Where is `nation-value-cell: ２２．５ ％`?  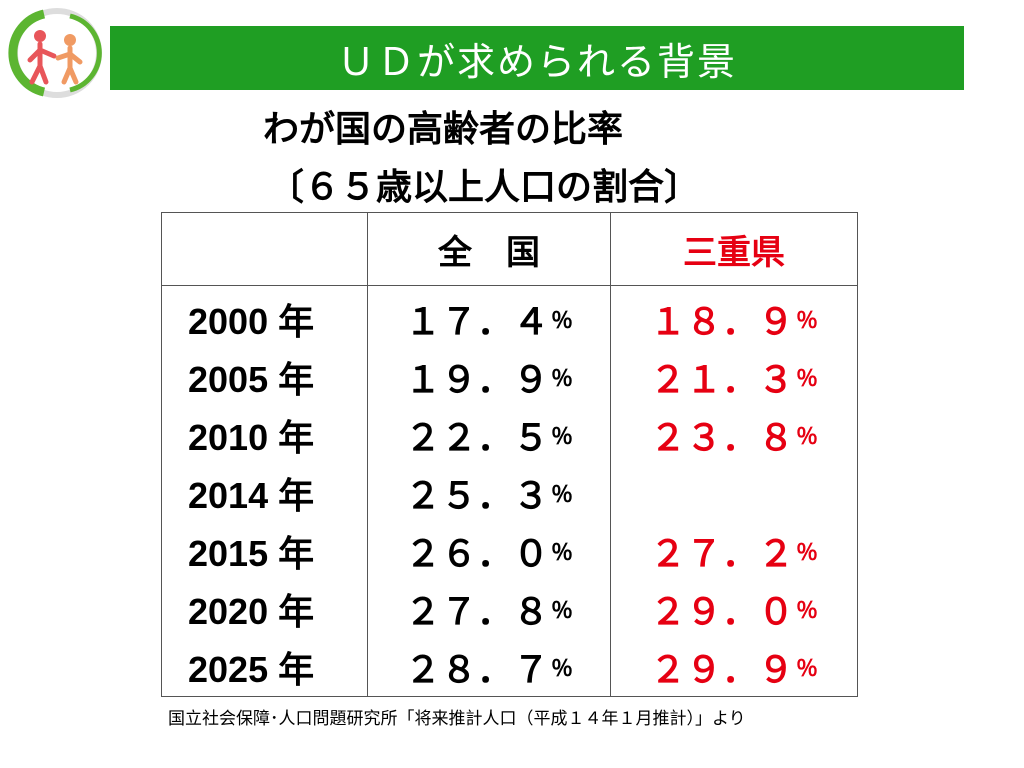
nation-value-cell: ２２．５ ％ is located at coordinates (489, 438).